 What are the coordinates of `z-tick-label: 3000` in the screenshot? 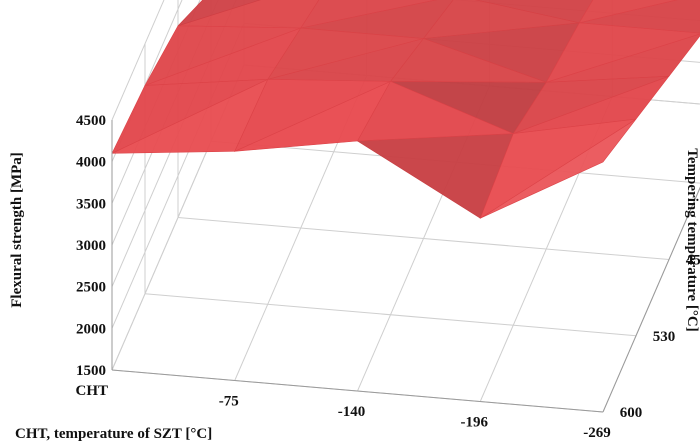 It's located at (91, 246).